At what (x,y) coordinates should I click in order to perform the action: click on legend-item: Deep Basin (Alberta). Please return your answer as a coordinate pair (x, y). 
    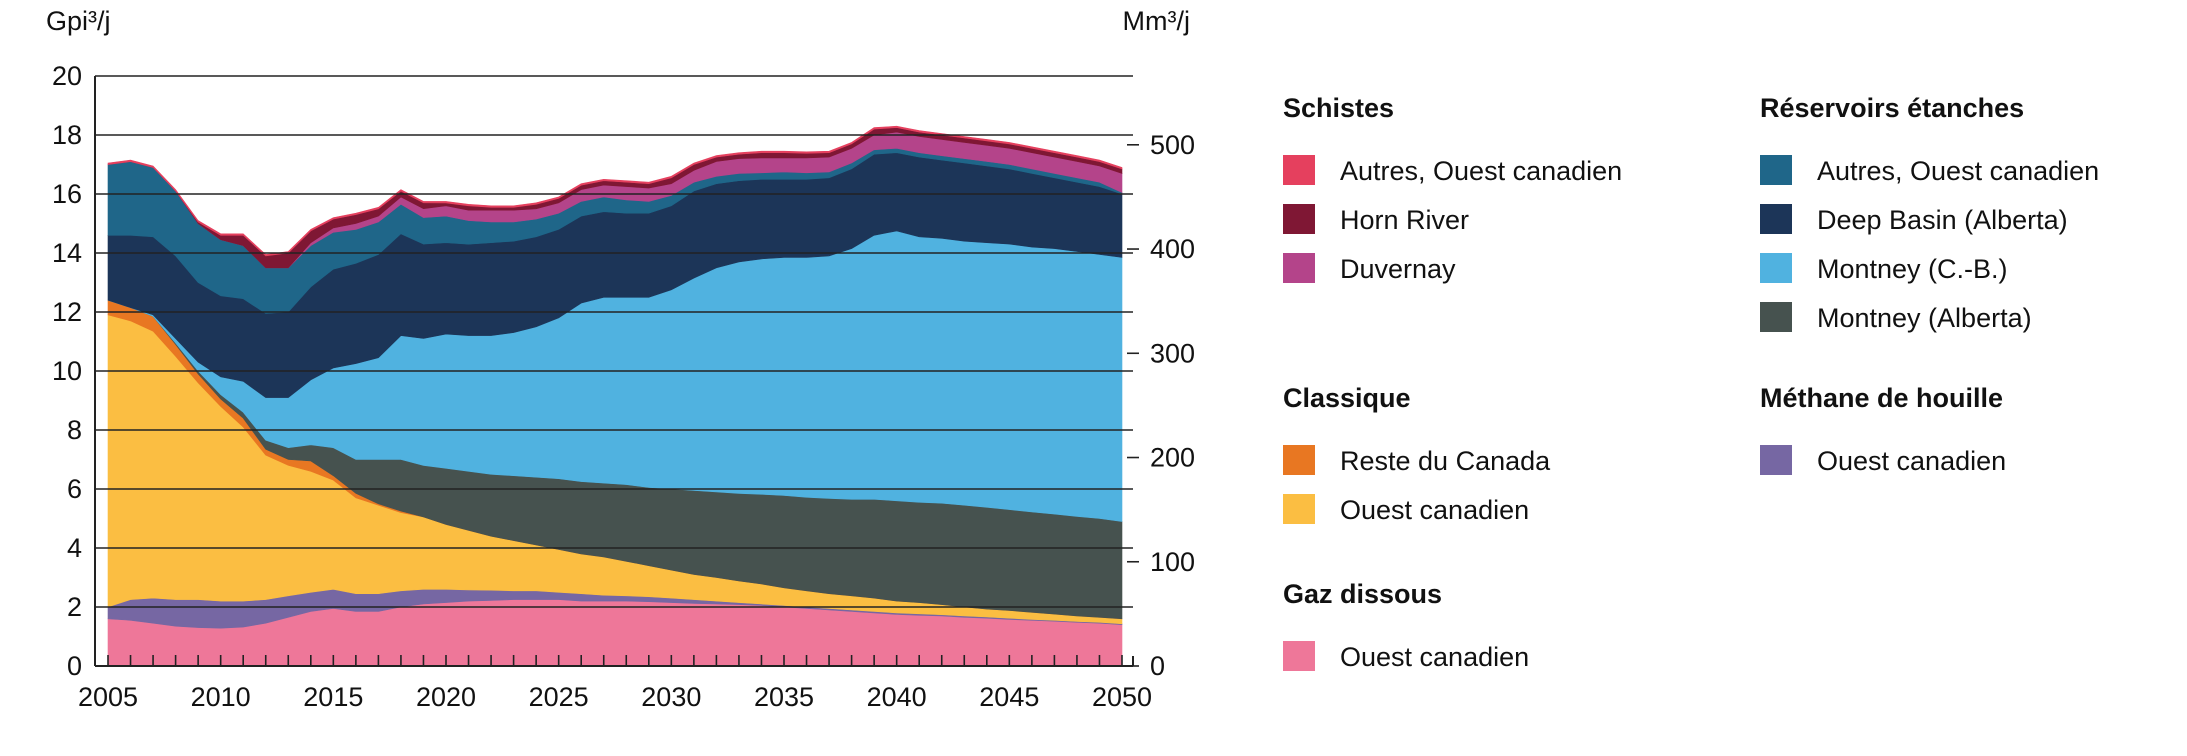
    Looking at the image, I should click on (1914, 219).